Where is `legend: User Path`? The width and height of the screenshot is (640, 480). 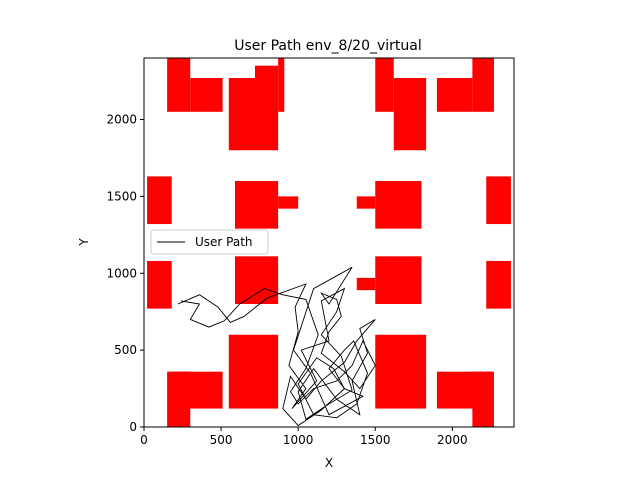 legend: User Path is located at coordinates (209, 242).